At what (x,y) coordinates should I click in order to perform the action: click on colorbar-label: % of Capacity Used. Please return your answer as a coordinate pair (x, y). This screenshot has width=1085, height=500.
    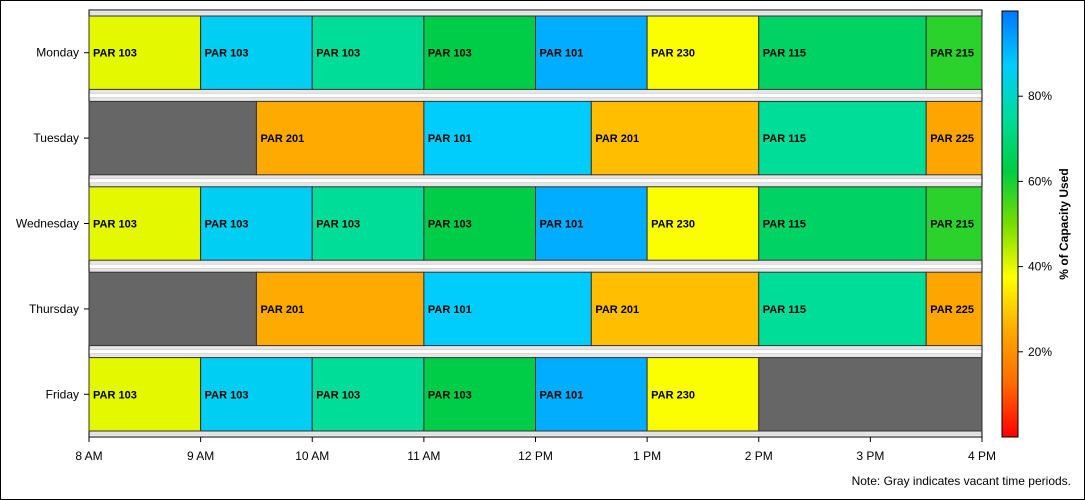
    Looking at the image, I should click on (1064, 223).